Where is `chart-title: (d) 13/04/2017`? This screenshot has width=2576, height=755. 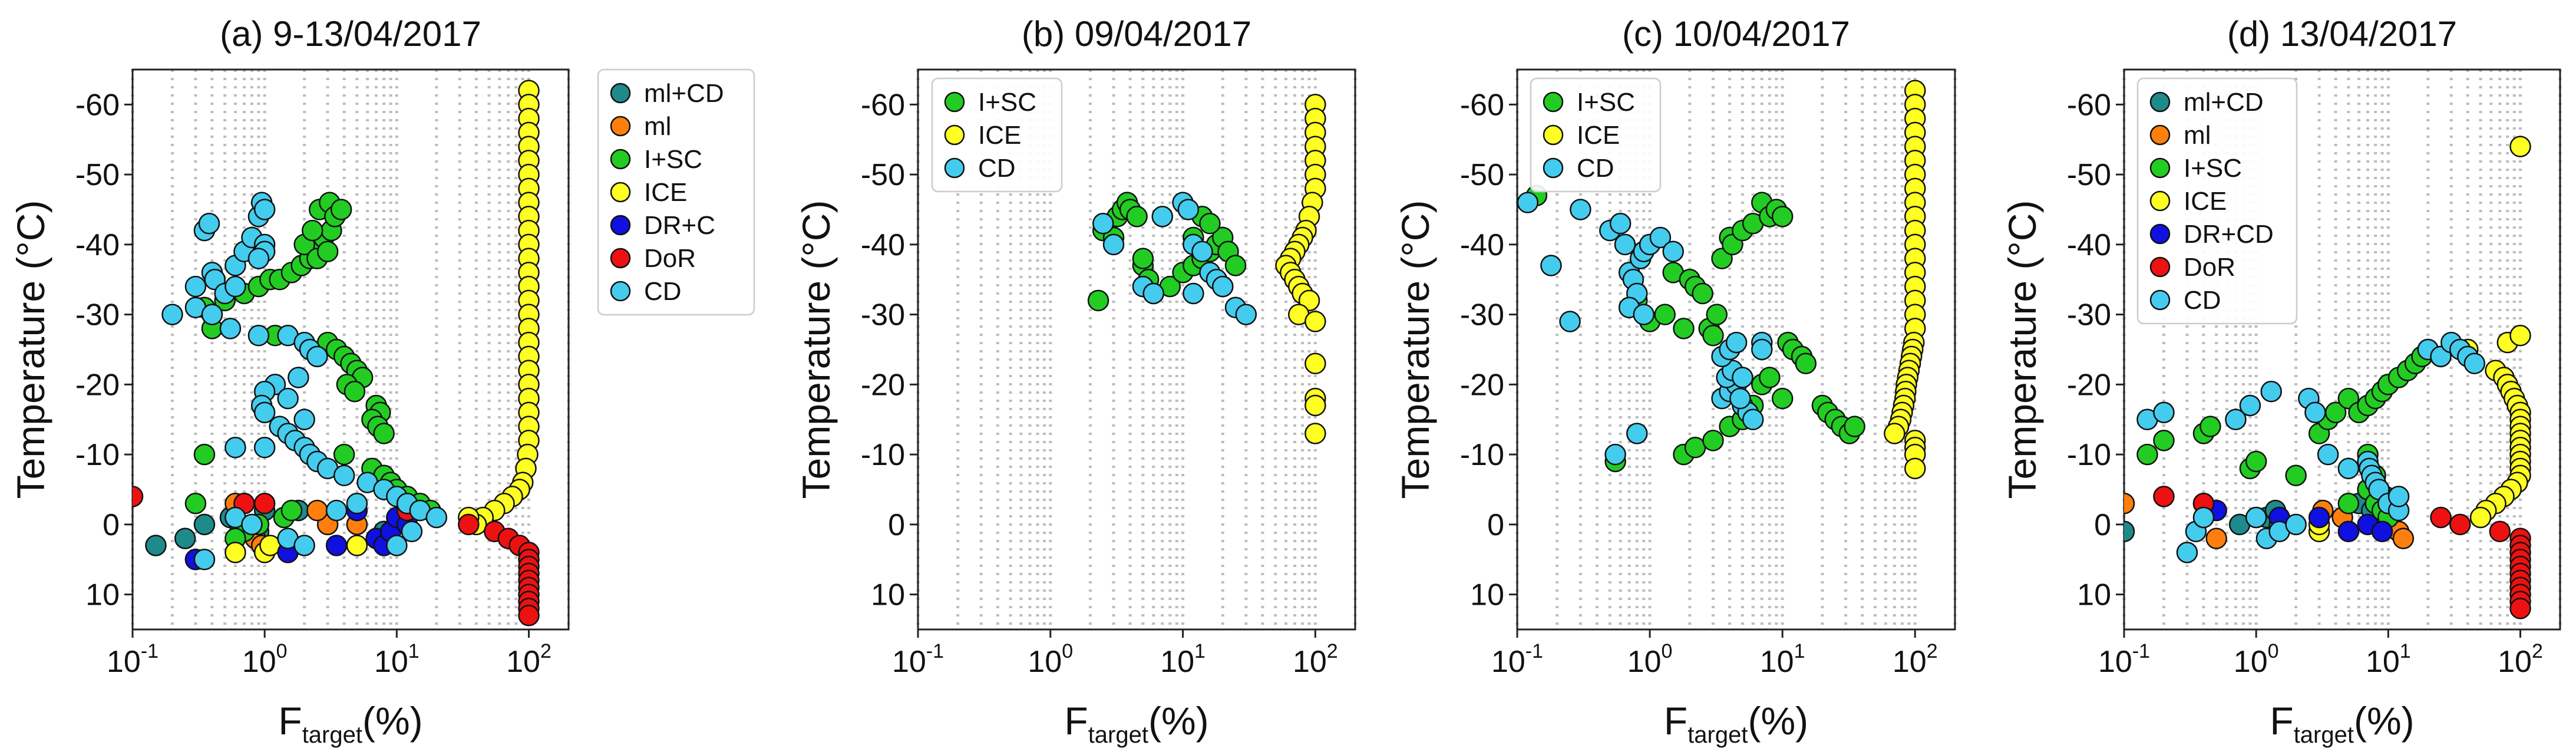
chart-title: (d) 13/04/2017 is located at coordinates (2342, 34).